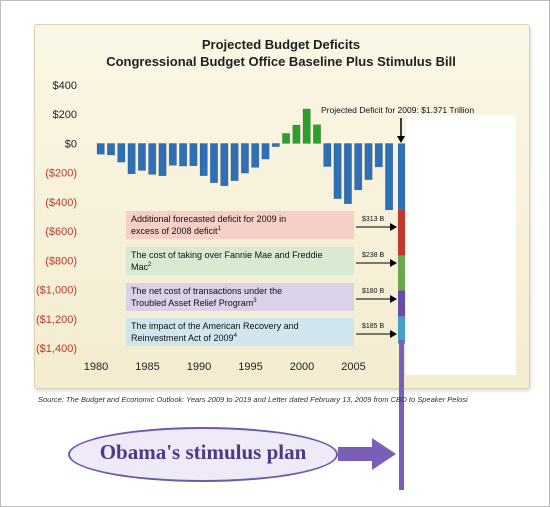 Image resolution: width=550 pixels, height=507 pixels. What do you see at coordinates (61, 261) in the screenshot?
I see `y-tick-label: ($800)` at bounding box center [61, 261].